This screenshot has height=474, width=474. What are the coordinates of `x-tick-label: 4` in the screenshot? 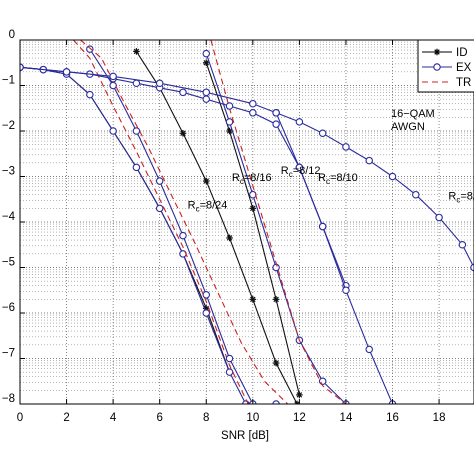 It's located at (113, 418).